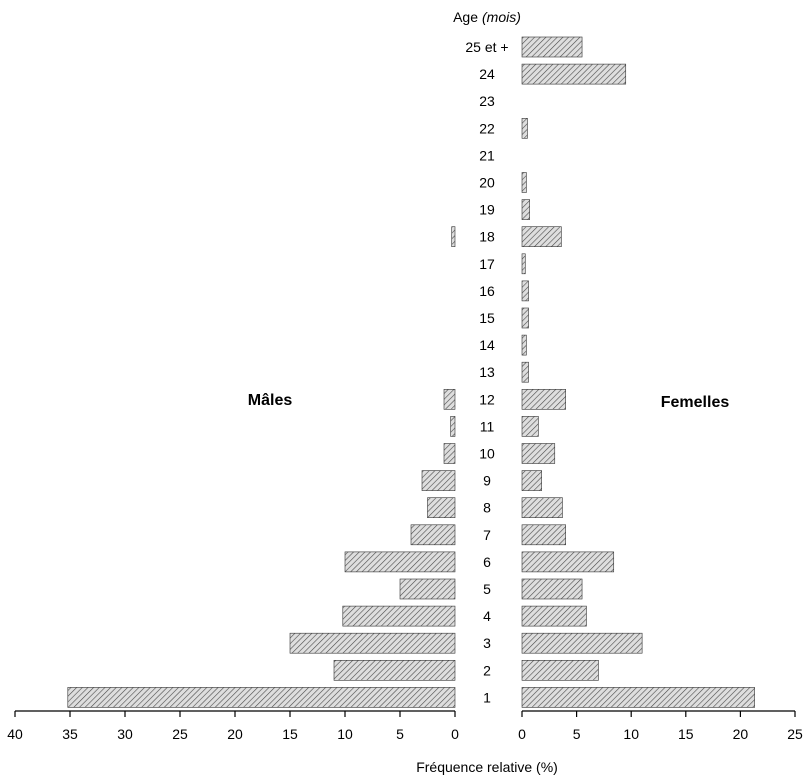 The image size is (812, 779). I want to click on x-tick-label-females: 0, so click(522, 734).